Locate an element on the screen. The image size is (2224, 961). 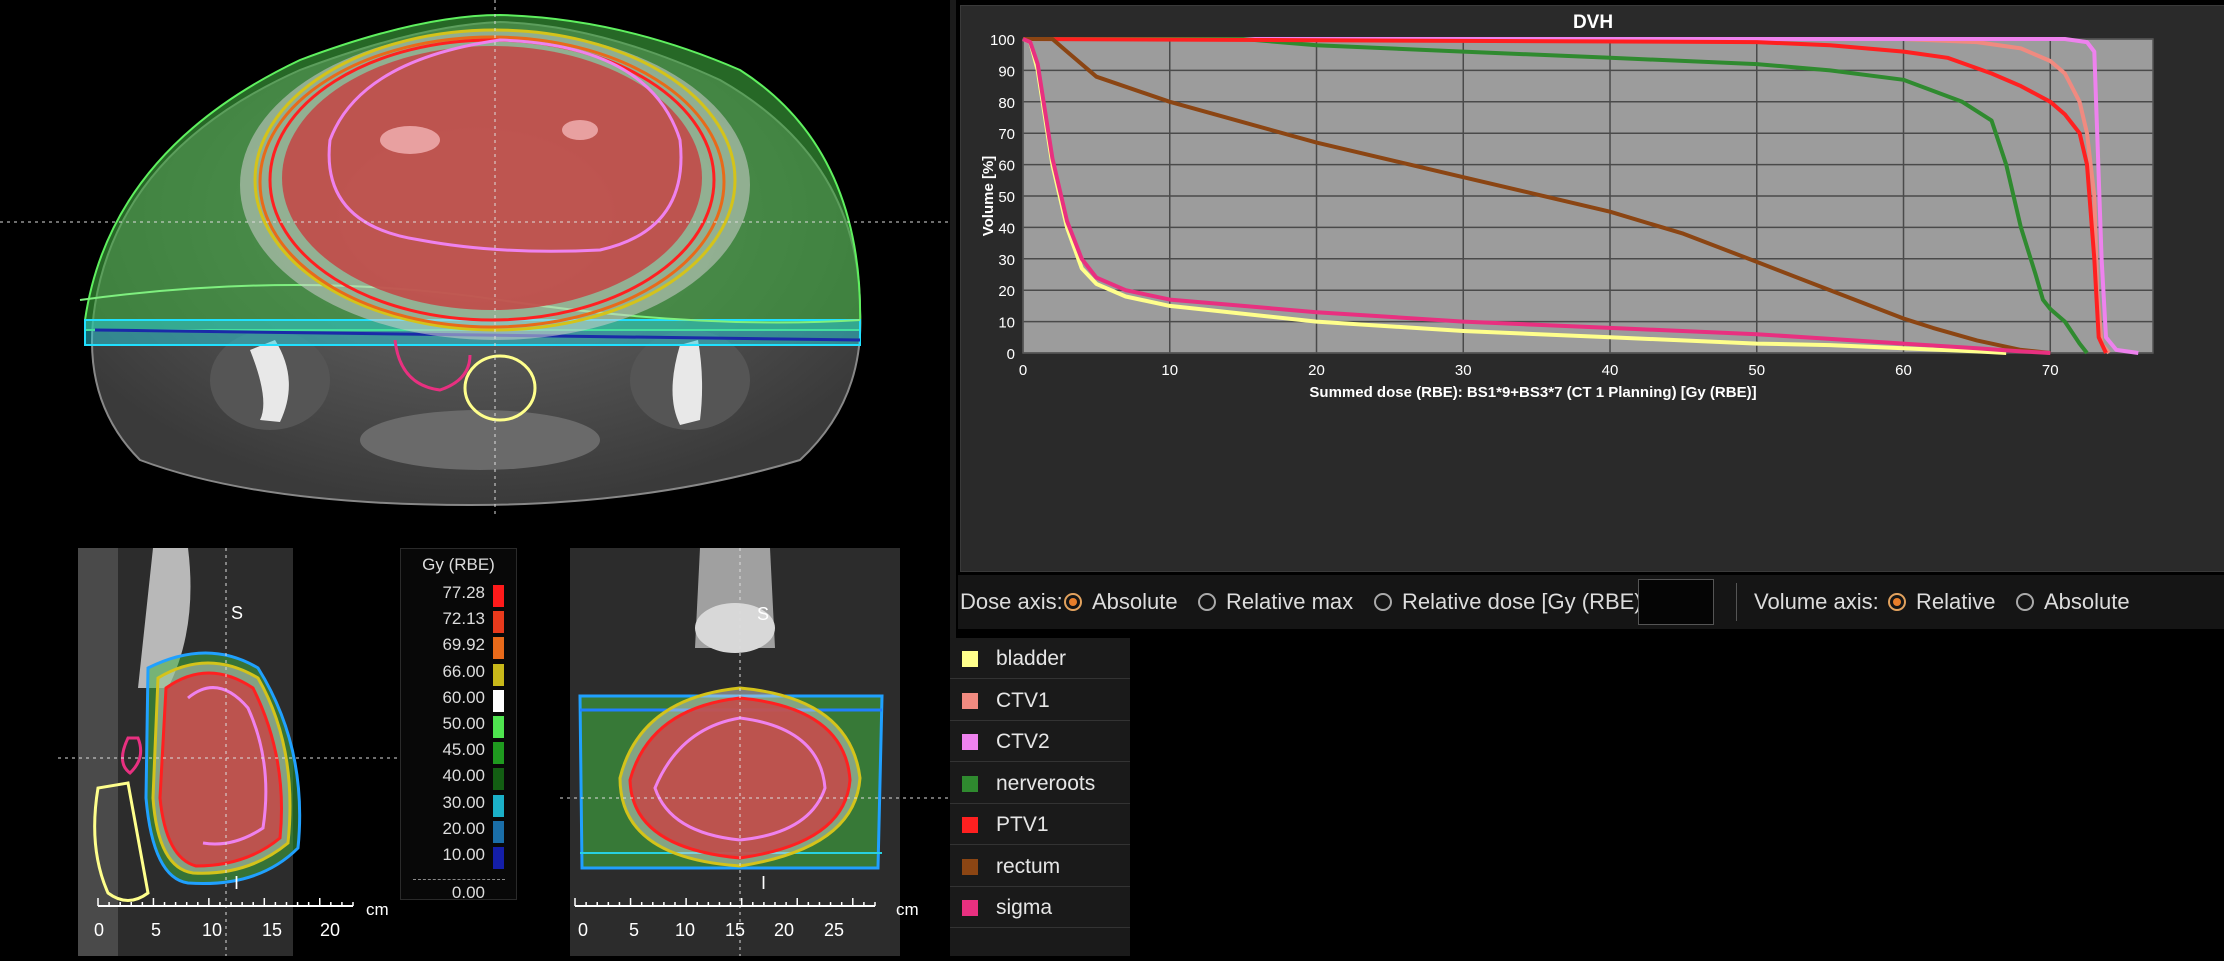
colorbar-value: 72.13 is located at coordinates (463, 619).